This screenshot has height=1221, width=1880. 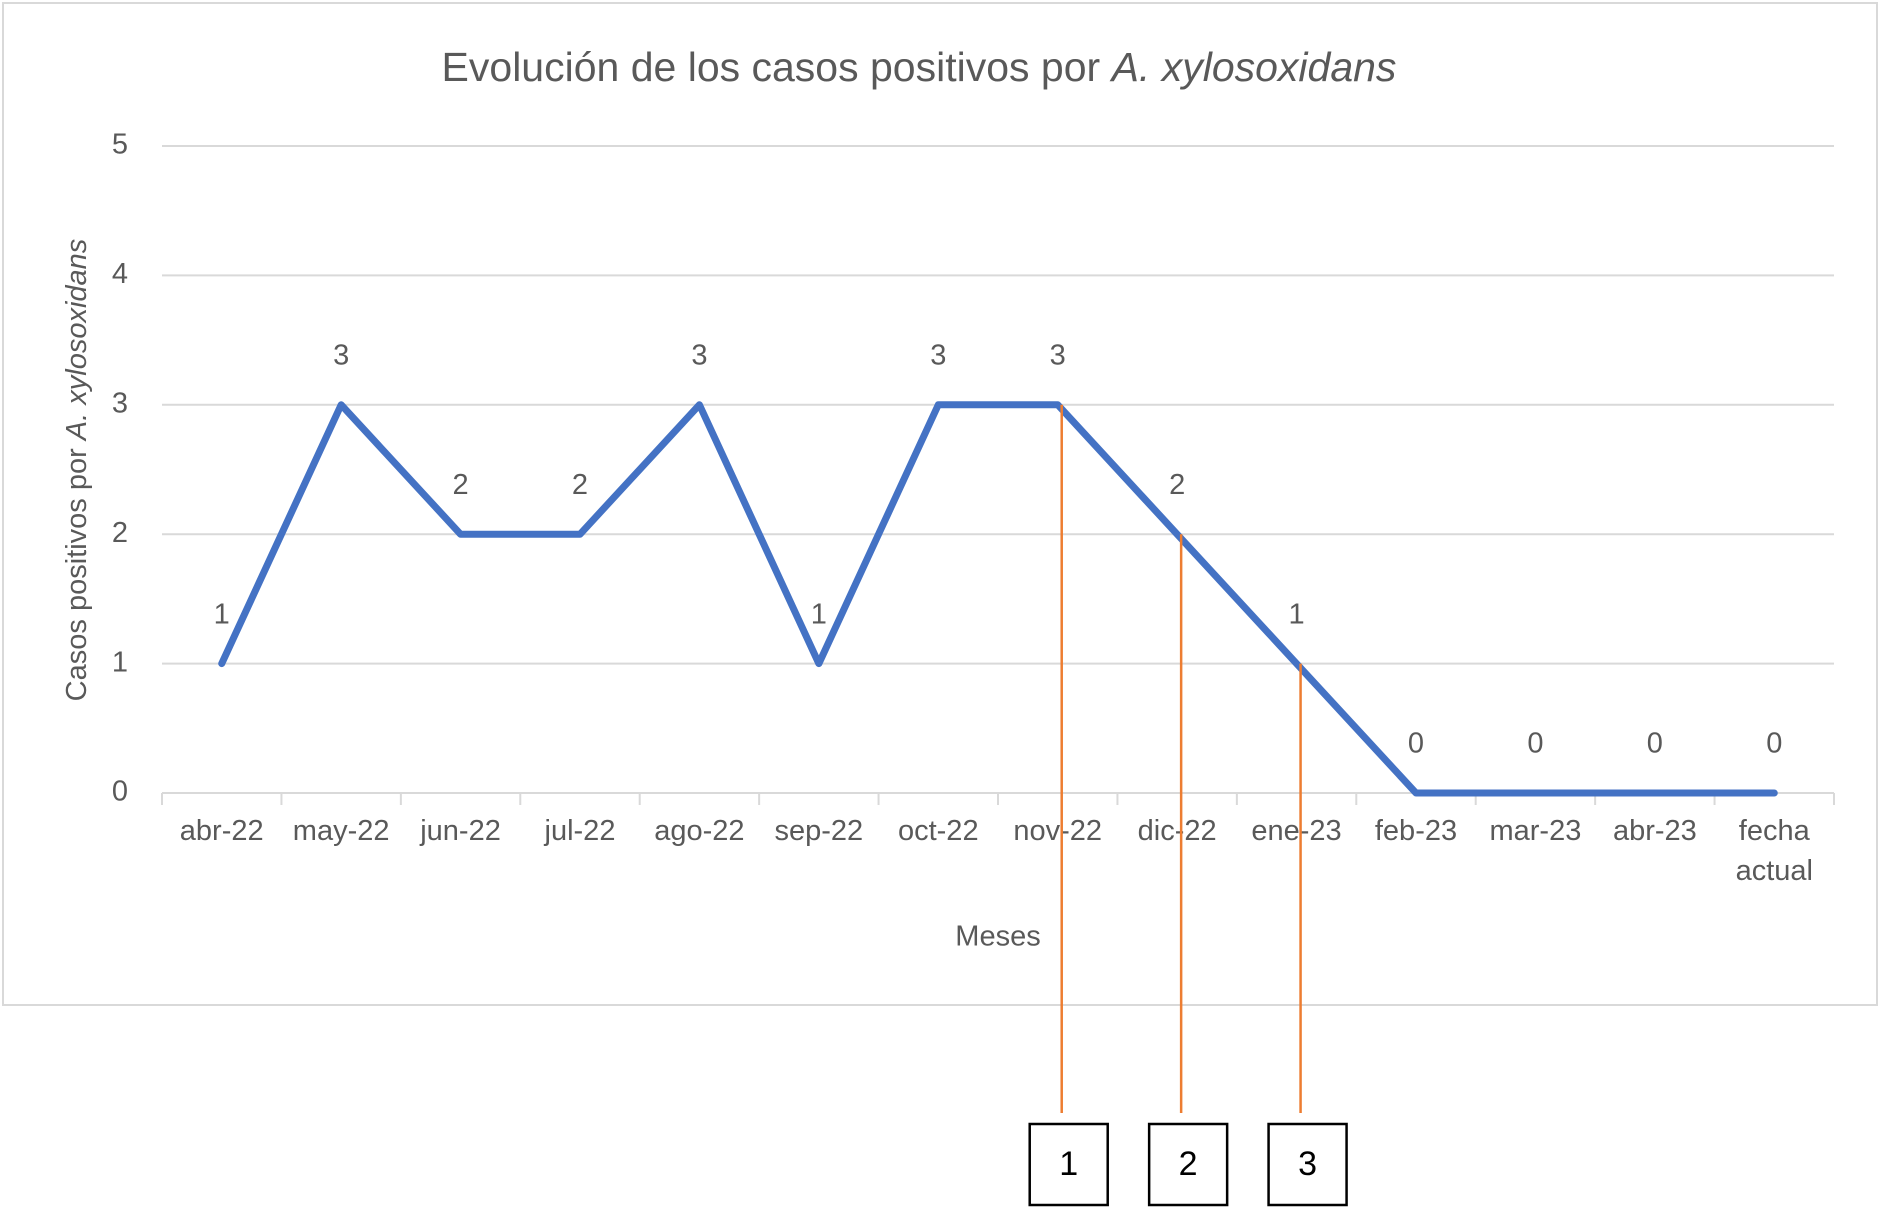 What do you see at coordinates (1253, 67) in the screenshot?
I see `title-italic: A. xylosoxidans` at bounding box center [1253, 67].